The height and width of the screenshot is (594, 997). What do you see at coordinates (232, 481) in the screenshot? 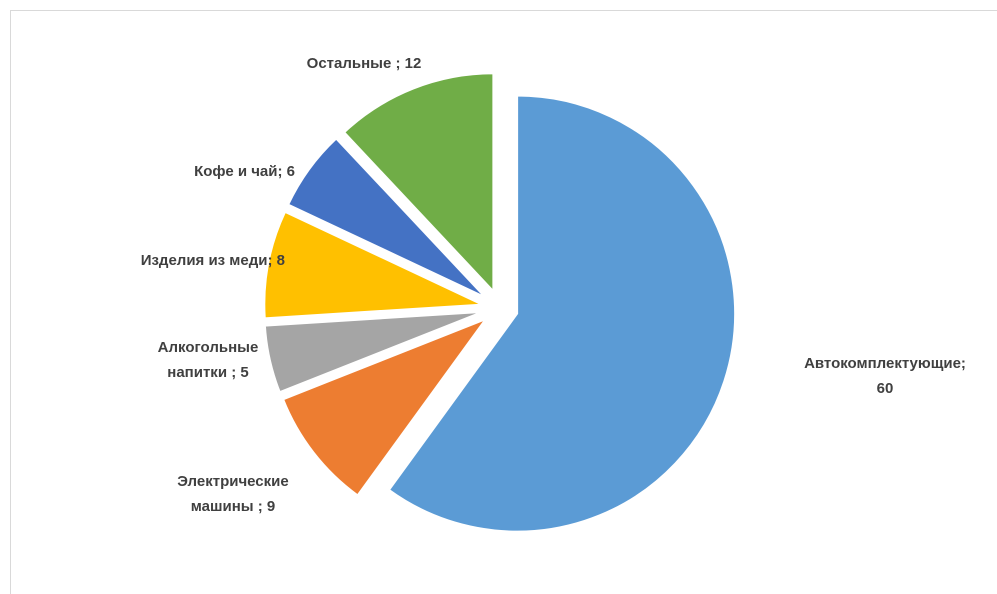
I see `pie-slice-label-line: Электрические` at bounding box center [232, 481].